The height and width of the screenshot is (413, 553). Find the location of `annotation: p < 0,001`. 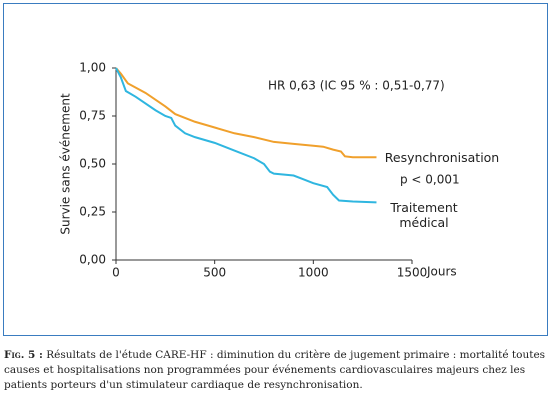

annotation: p < 0,001 is located at coordinates (430, 180).